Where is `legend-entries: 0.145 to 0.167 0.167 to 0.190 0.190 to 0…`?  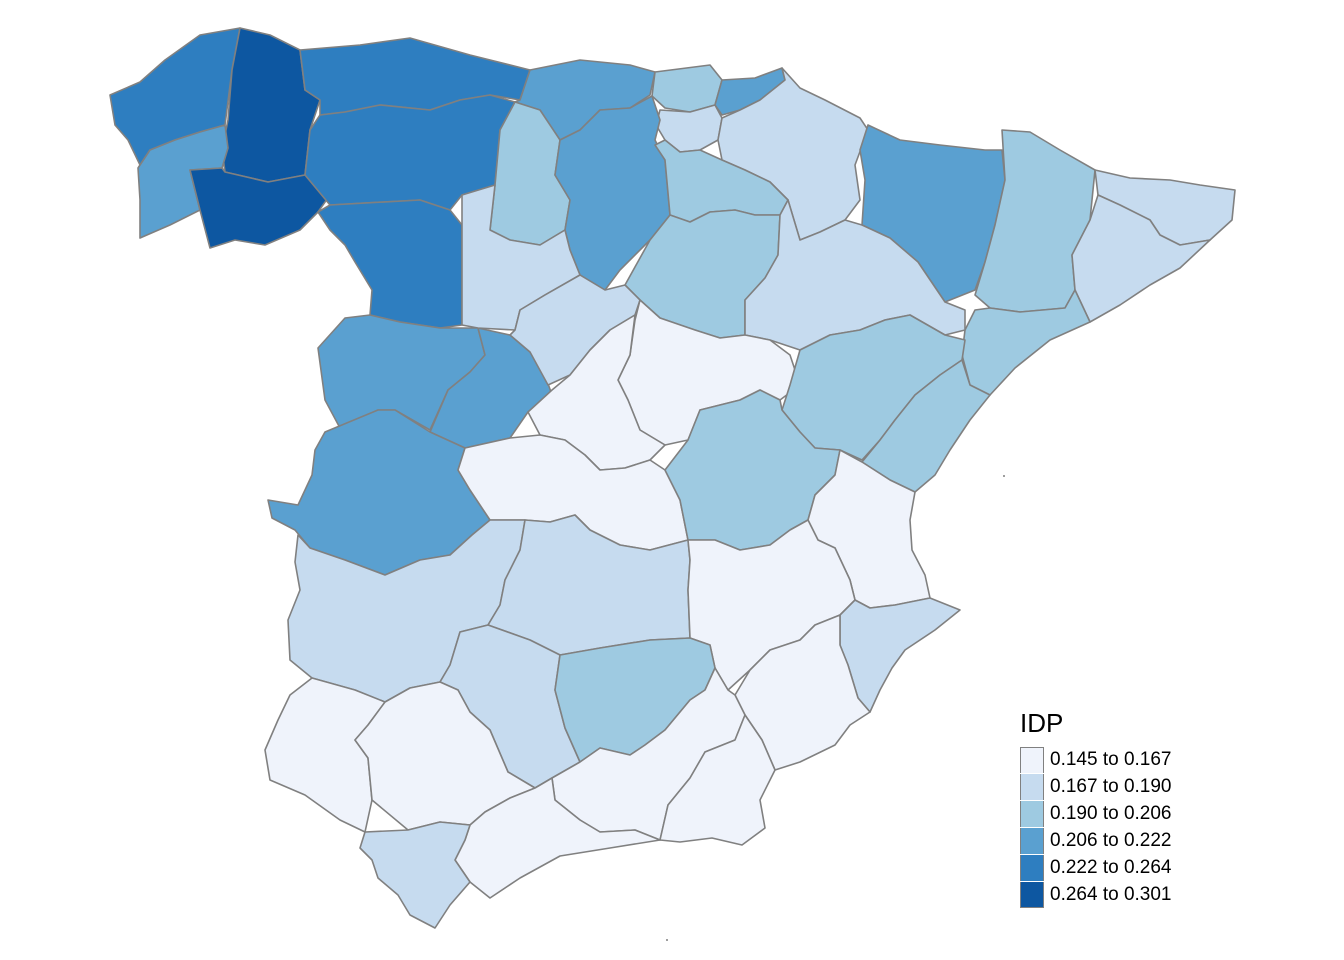
legend-entries: 0.145 to 0.167 0.167 to 0.190 0.190 to 0… is located at coordinates (1096, 827).